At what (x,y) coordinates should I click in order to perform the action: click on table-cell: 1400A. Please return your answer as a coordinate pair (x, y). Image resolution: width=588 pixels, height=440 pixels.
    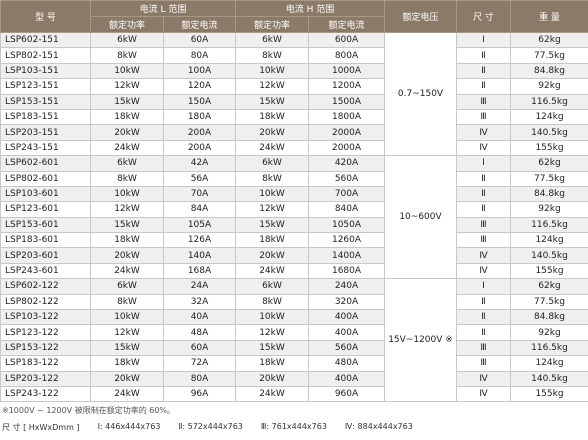
    Looking at the image, I should click on (346, 255).